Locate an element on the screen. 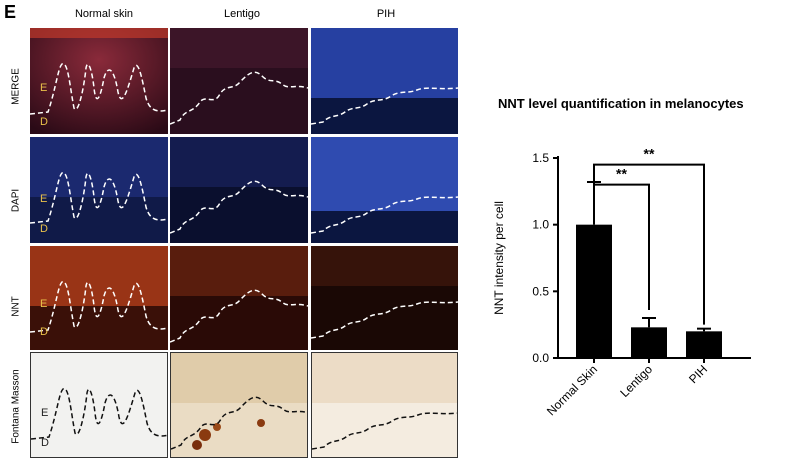  micrograph-fontana-lentigo is located at coordinates (239, 405).